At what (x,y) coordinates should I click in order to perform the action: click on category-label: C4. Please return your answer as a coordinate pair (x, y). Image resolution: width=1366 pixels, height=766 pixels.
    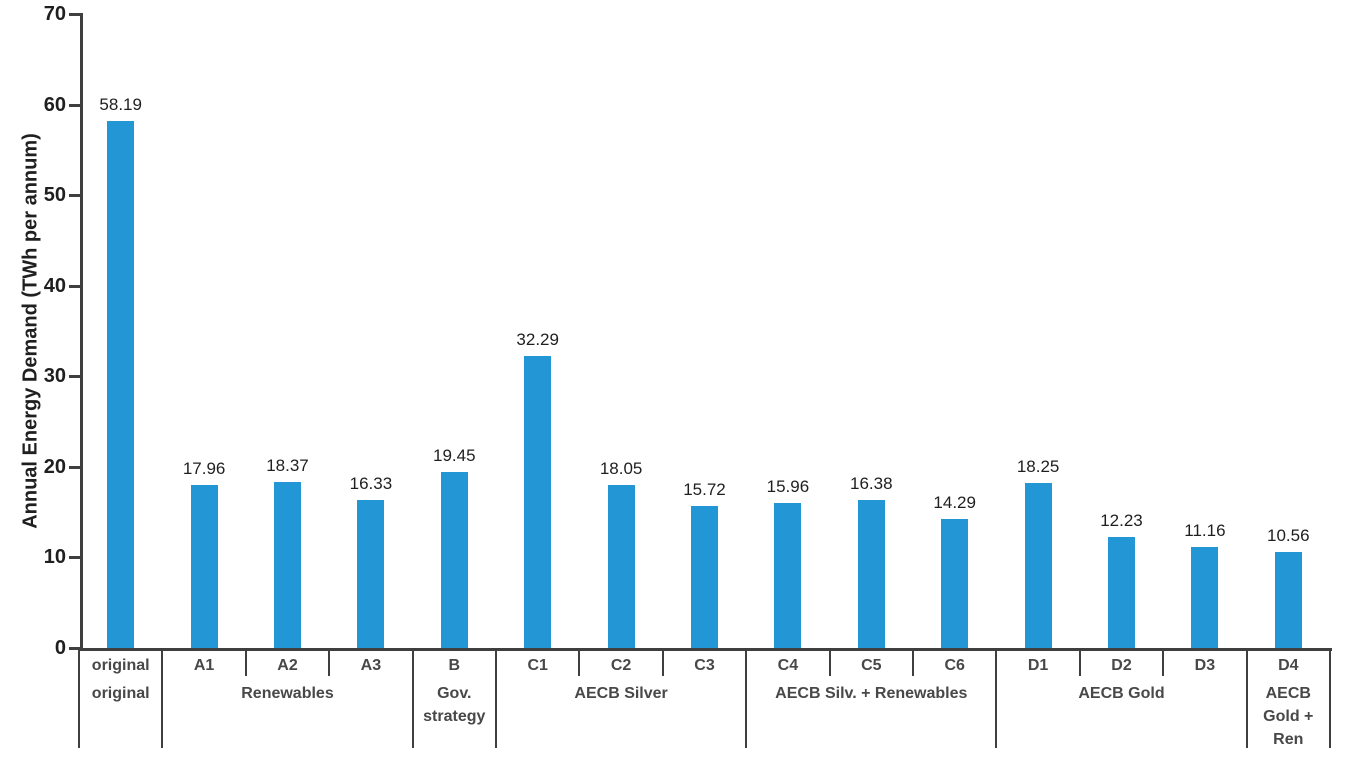
    Looking at the image, I should click on (788, 665).